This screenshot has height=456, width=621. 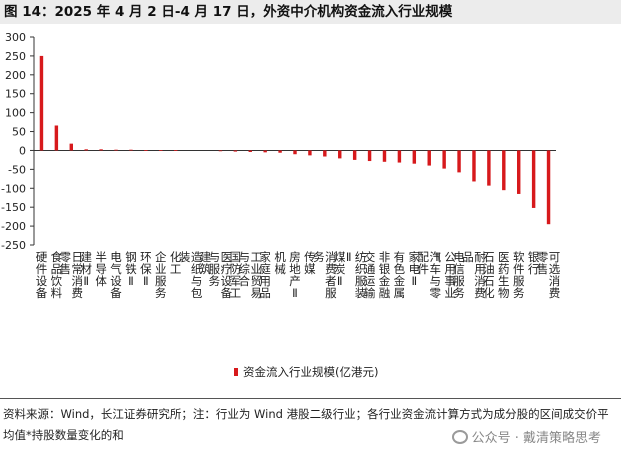 I want to click on x-tick-label-char: 备, so click(x=116, y=293).